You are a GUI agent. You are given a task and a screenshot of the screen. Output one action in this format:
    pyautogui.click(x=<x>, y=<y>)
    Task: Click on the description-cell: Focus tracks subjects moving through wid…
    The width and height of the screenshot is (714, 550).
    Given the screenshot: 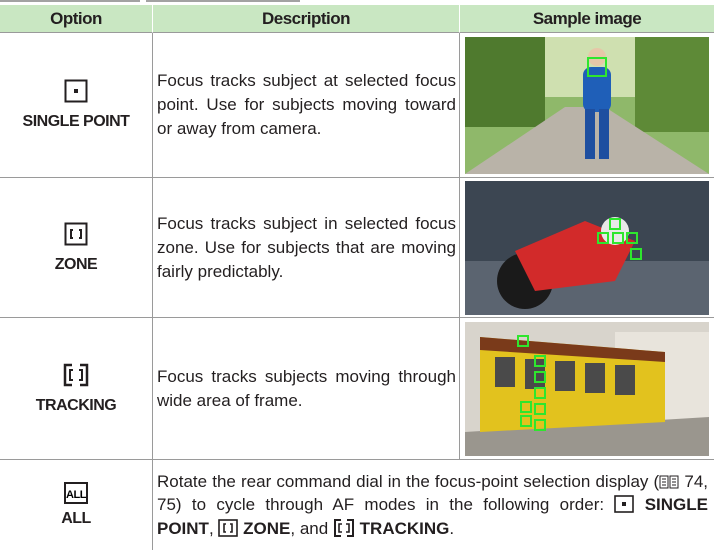 What is the action you would take?
    pyautogui.click(x=306, y=389)
    